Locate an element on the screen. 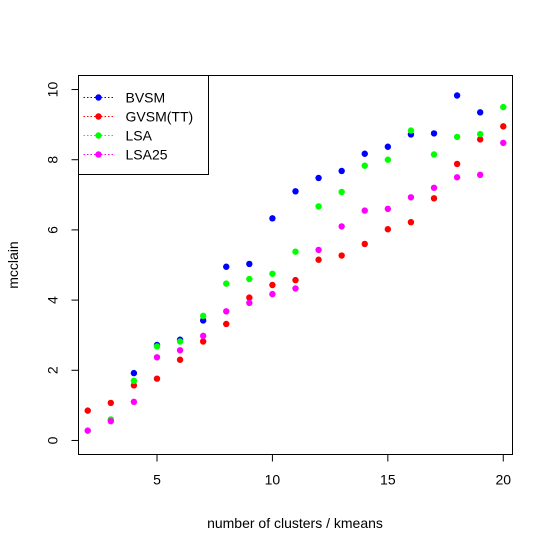 Image resolution: width=553 pixels, height=552 pixels. legend-label-lsa25: LSA25 is located at coordinates (147, 155).